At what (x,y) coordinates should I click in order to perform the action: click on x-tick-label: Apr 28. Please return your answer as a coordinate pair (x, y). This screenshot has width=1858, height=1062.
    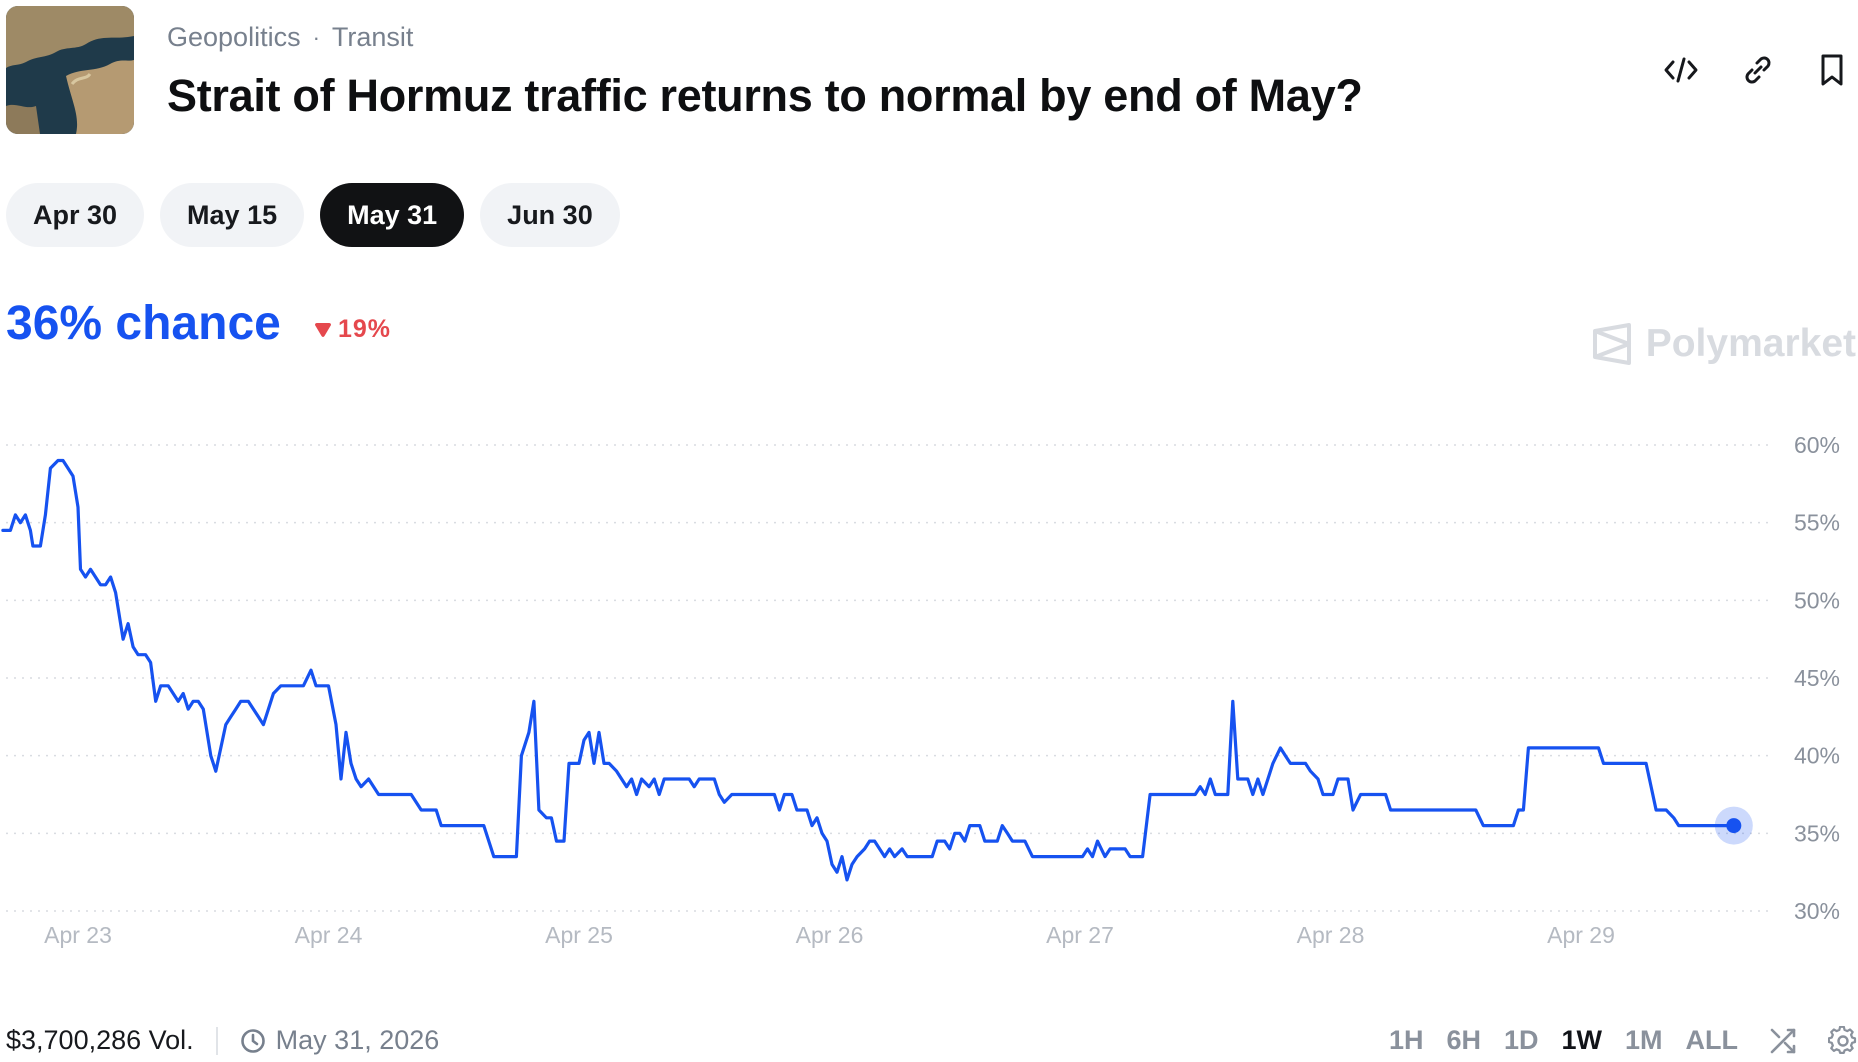
    Looking at the image, I should click on (1331, 935).